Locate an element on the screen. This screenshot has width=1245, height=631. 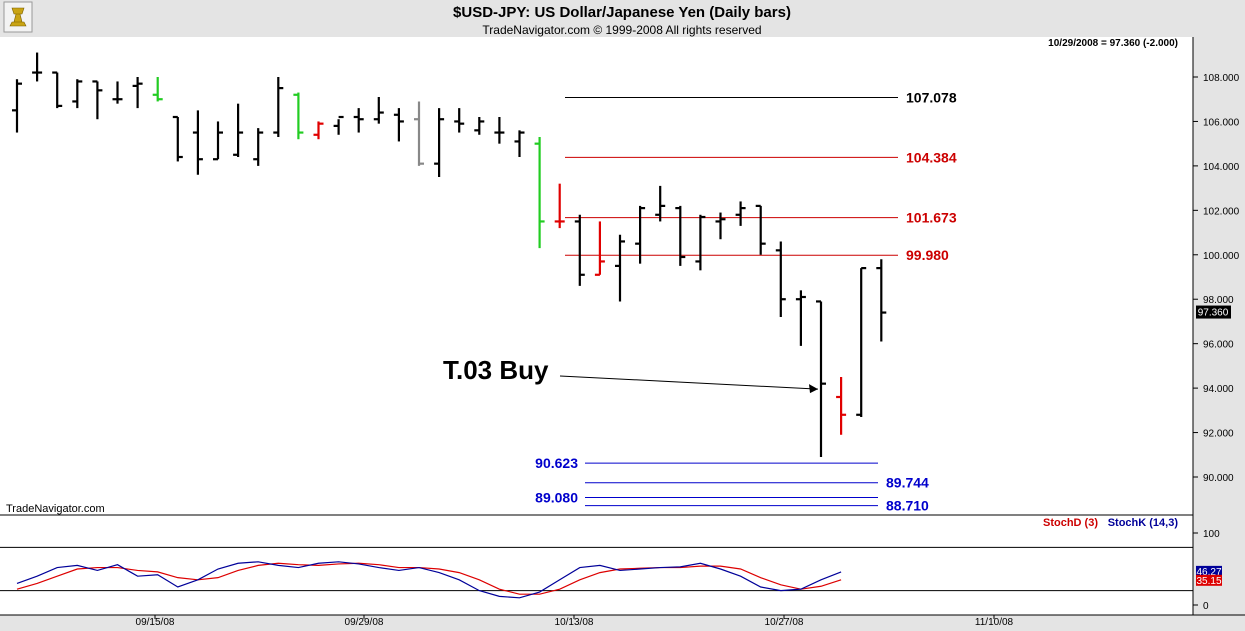
y-tick-label: 102.000 is located at coordinates (1221, 211).